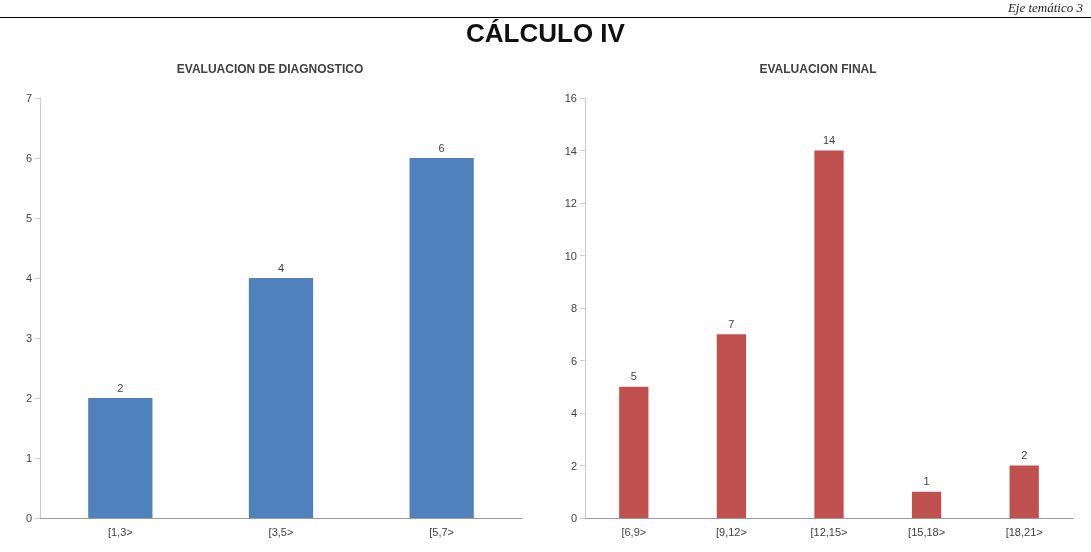 The width and height of the screenshot is (1091, 552). I want to click on y-tick-label: 16, so click(570, 98).